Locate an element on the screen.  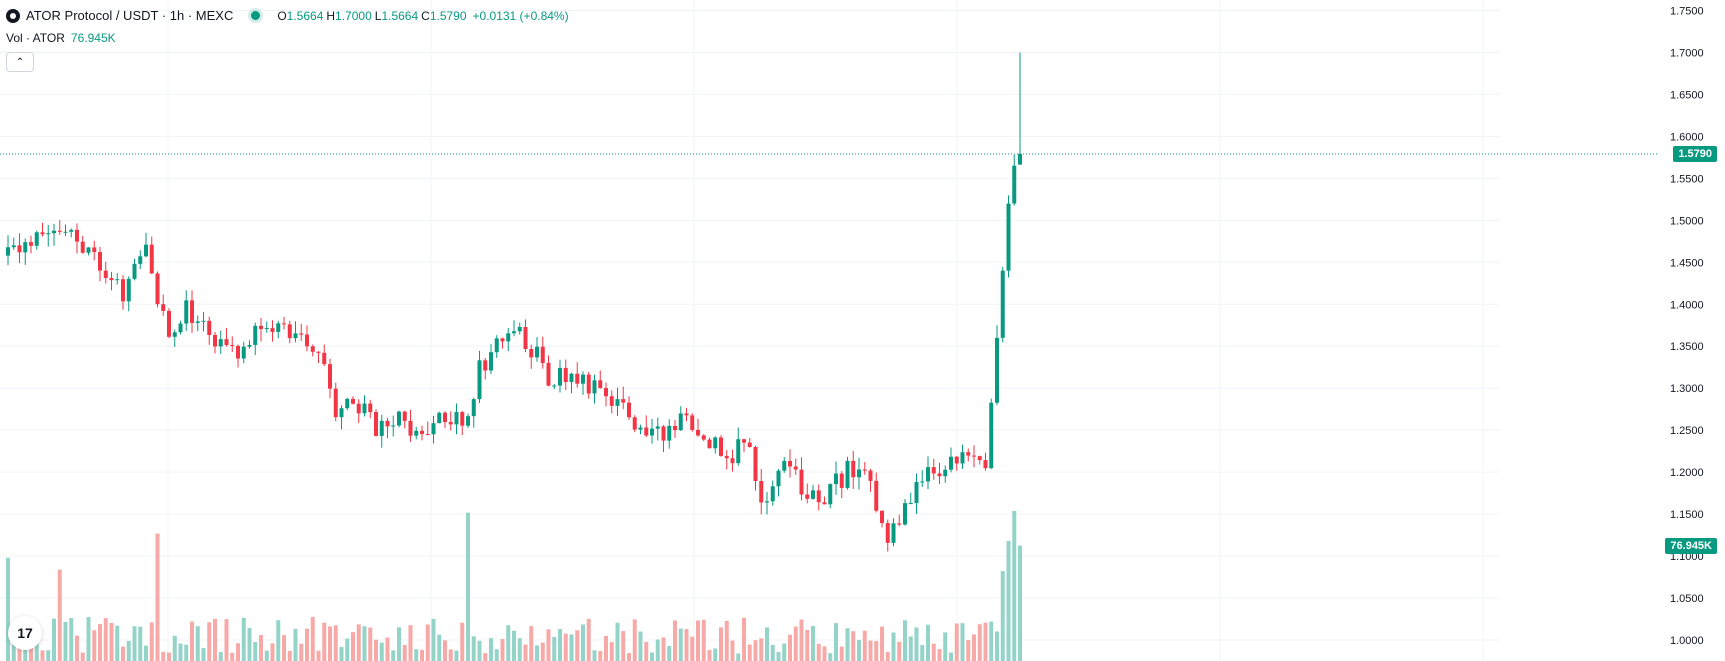
chevron-up-icon: ⌃ is located at coordinates (20, 62).